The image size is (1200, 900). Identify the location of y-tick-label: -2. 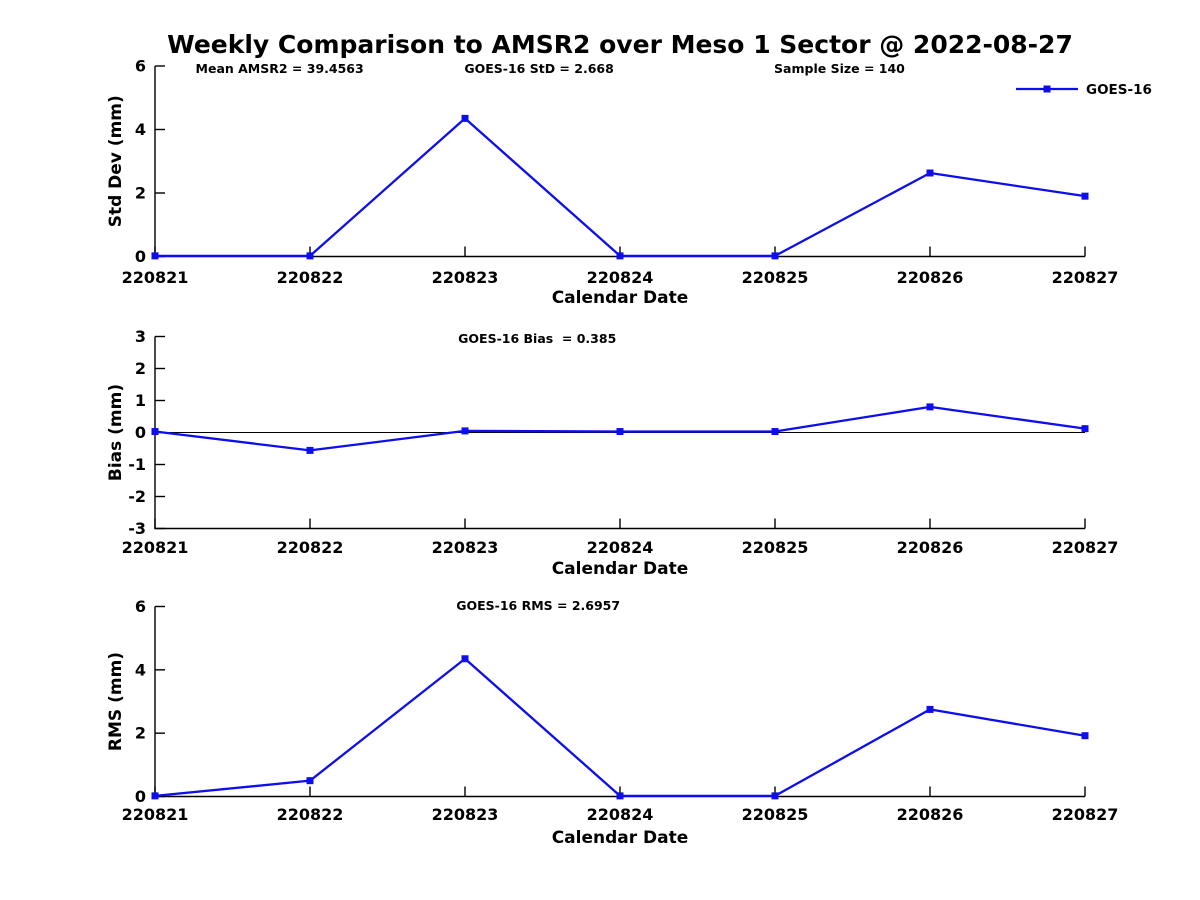
(137, 496).